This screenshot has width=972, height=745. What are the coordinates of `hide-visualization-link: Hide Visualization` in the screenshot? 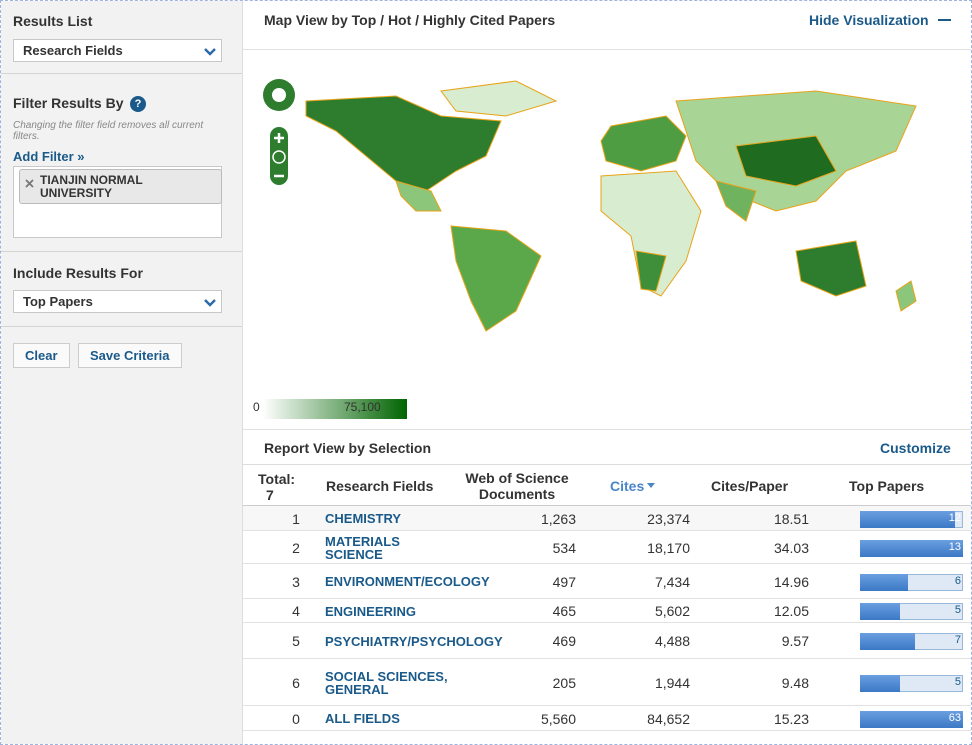 It's located at (869, 20).